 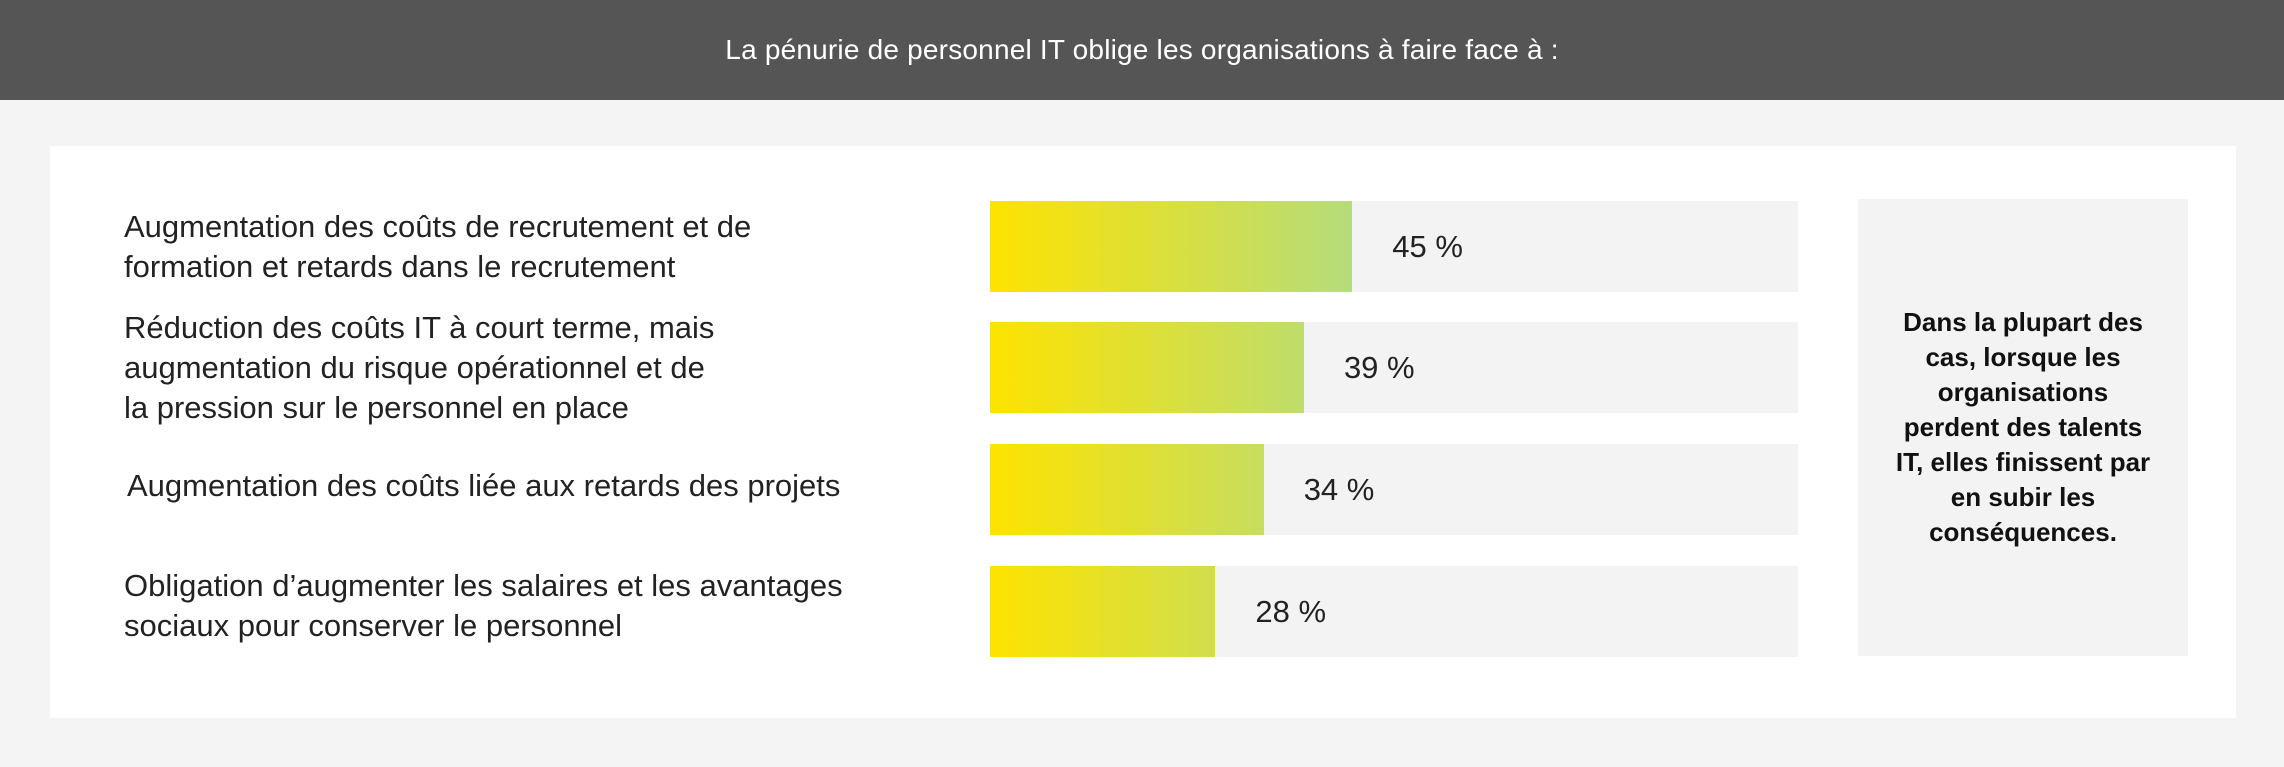 I want to click on bar-track: 39 %, so click(x=1394, y=367).